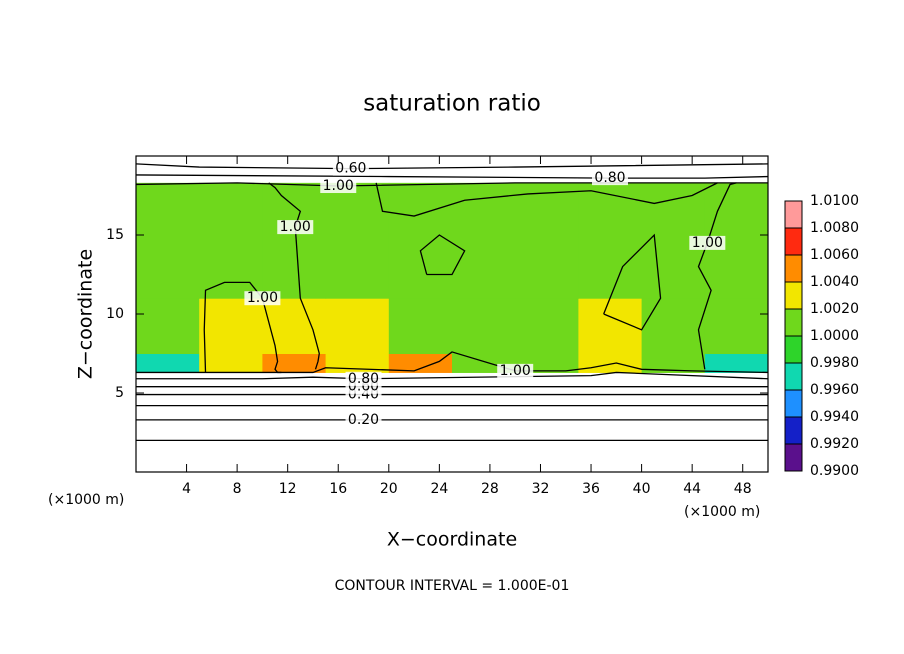 The width and height of the screenshot is (904, 654). I want to click on contour-label: 0.20, so click(363, 420).